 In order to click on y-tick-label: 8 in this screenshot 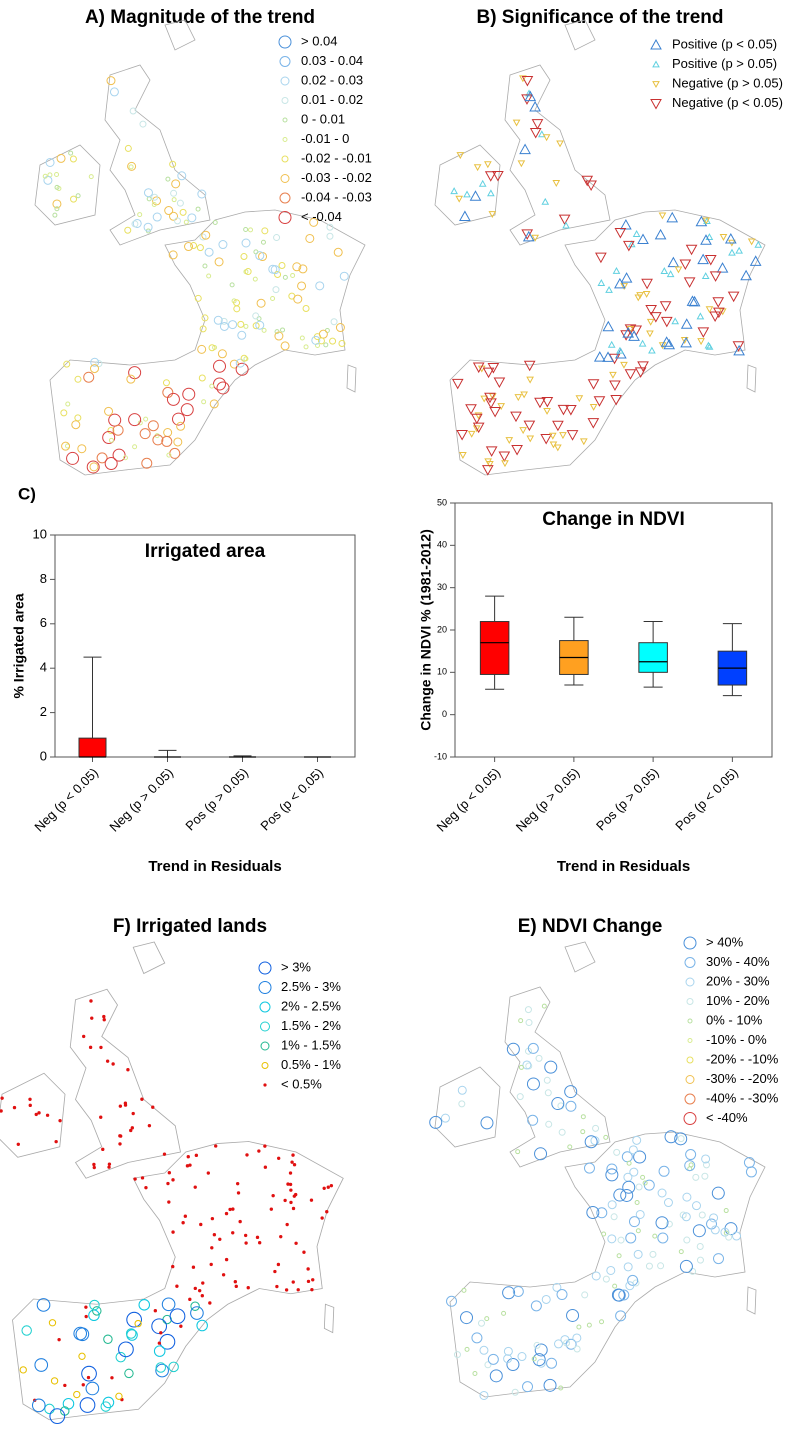, I will do `click(43, 578)`.